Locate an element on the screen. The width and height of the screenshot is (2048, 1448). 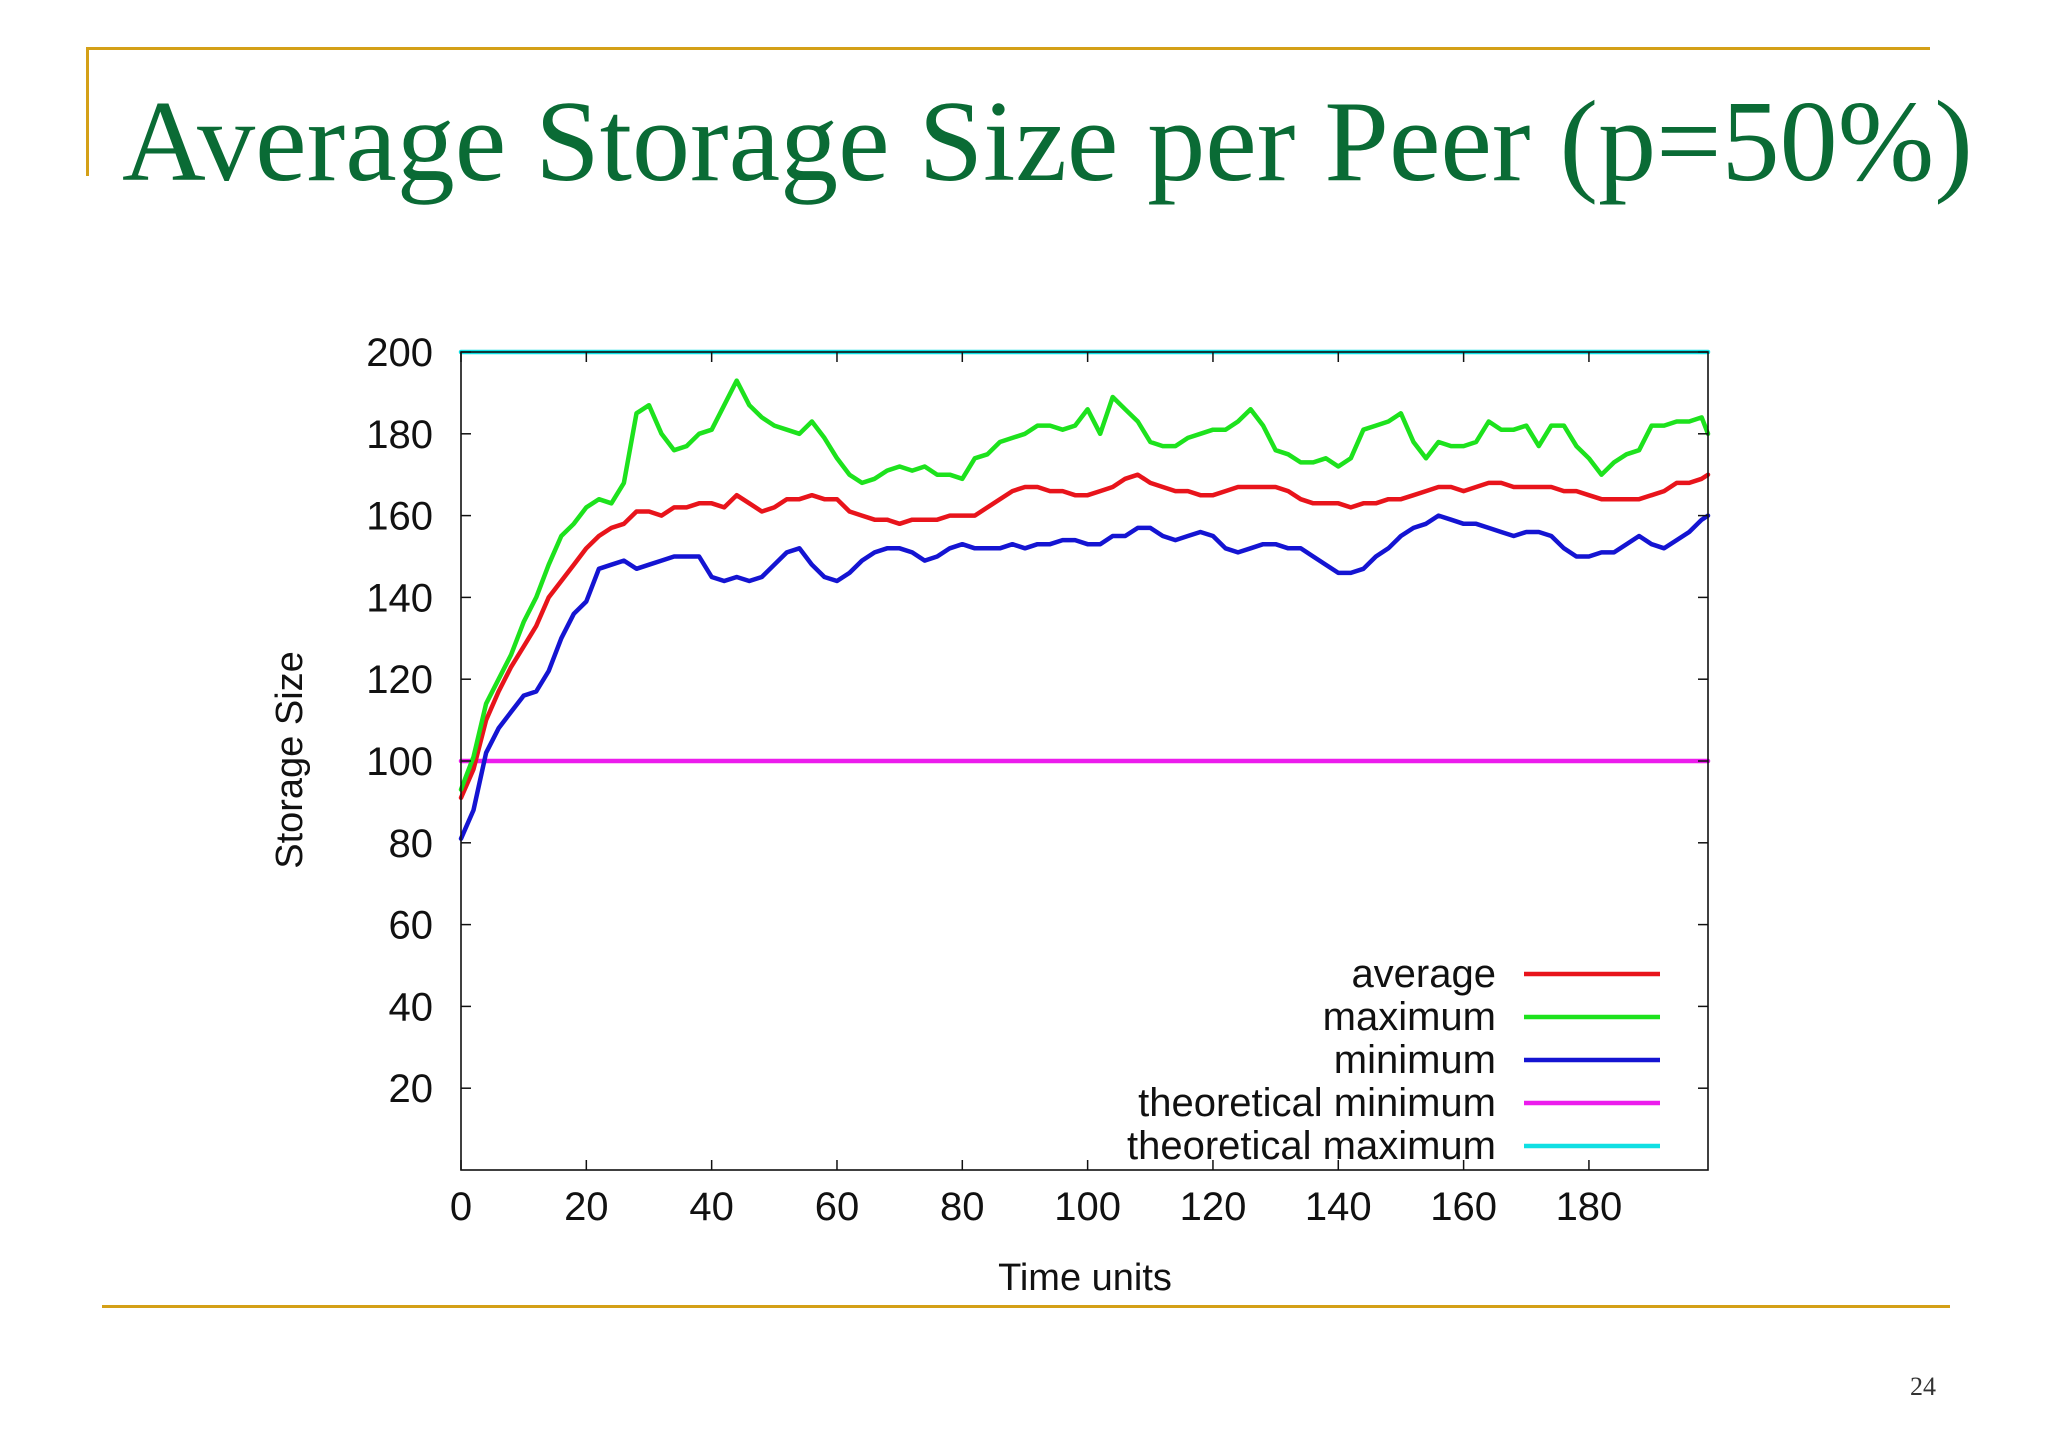
y-tick-label: 160 is located at coordinates (399, 517).